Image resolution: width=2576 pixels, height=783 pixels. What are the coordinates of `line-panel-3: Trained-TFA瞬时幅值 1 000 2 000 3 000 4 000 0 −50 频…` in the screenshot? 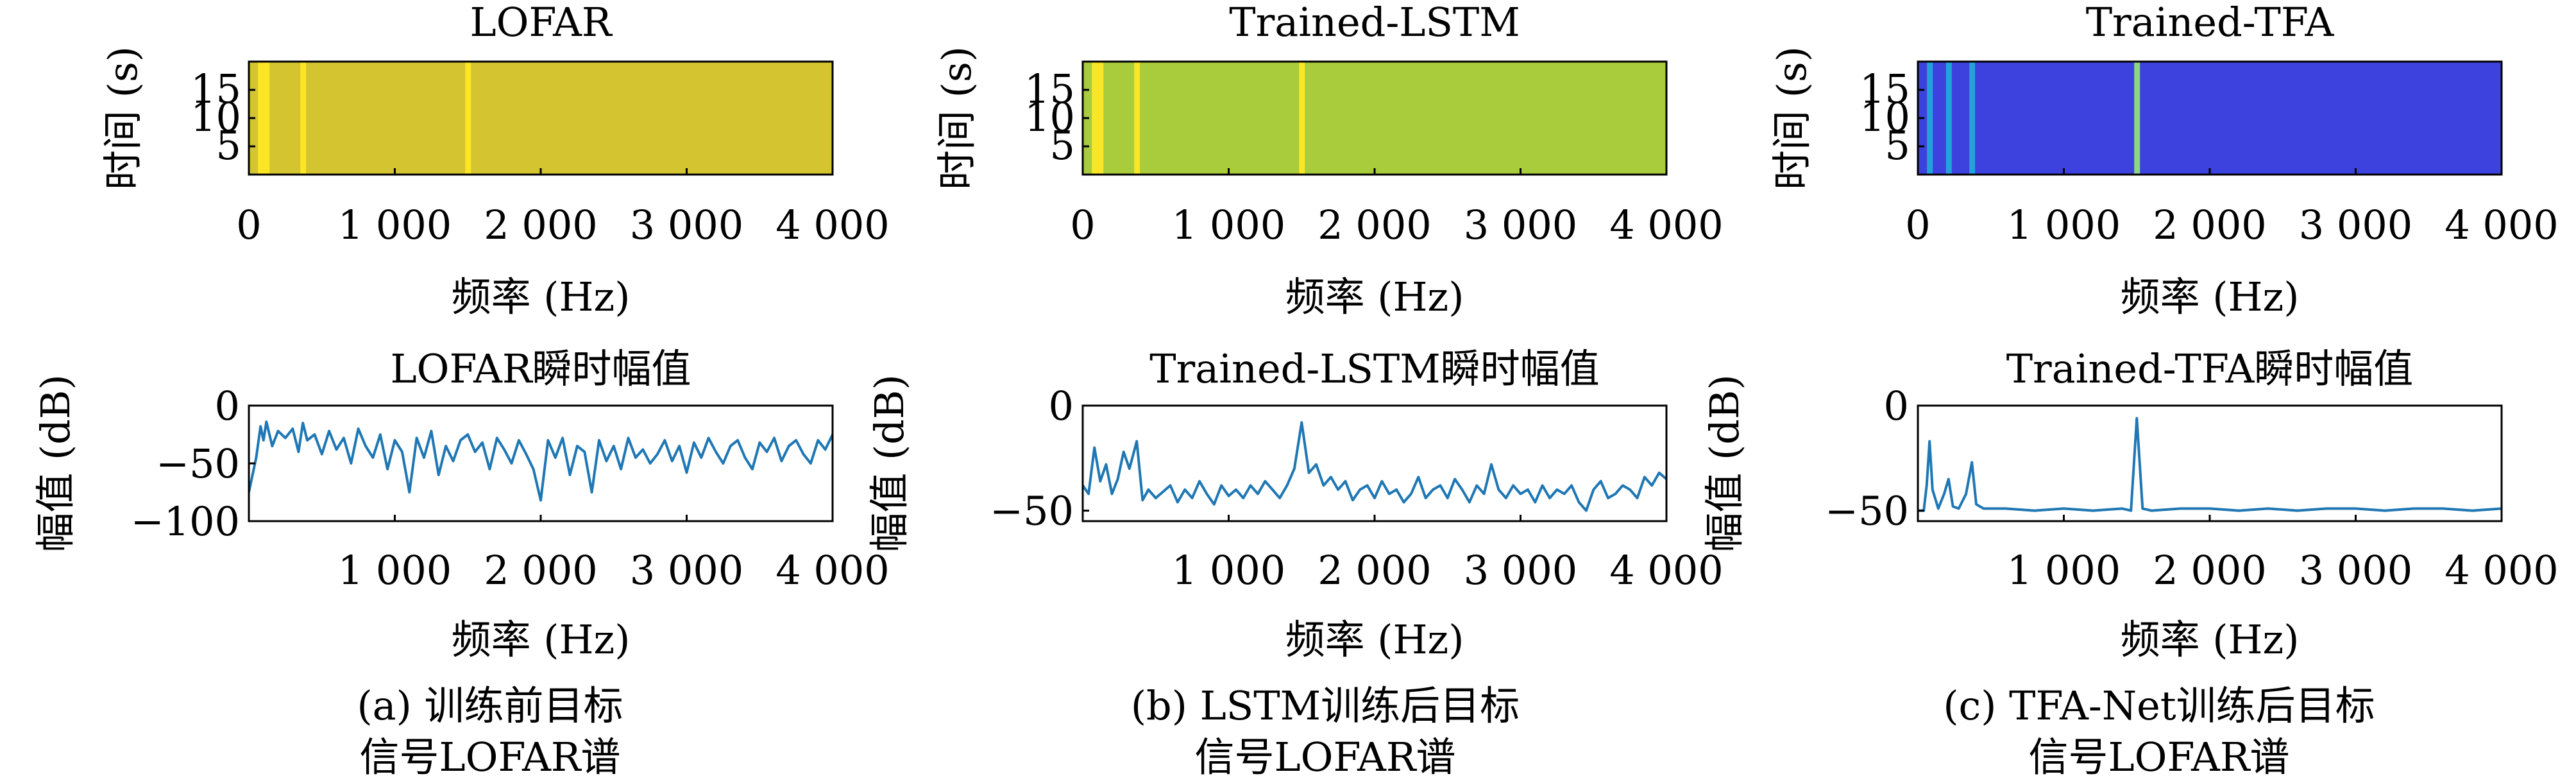 It's located at (2130, 504).